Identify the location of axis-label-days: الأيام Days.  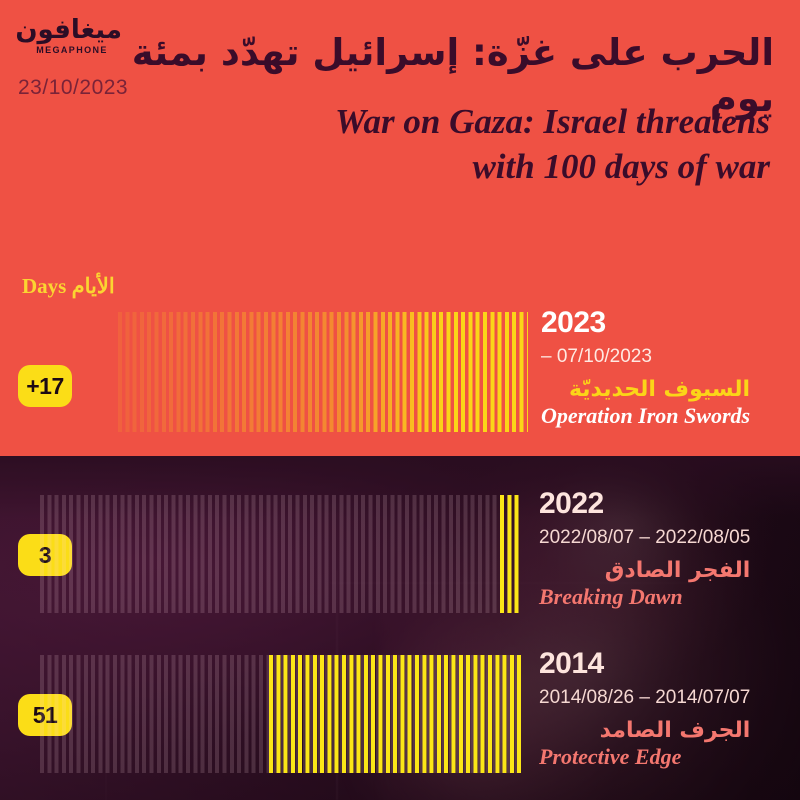
(68, 286).